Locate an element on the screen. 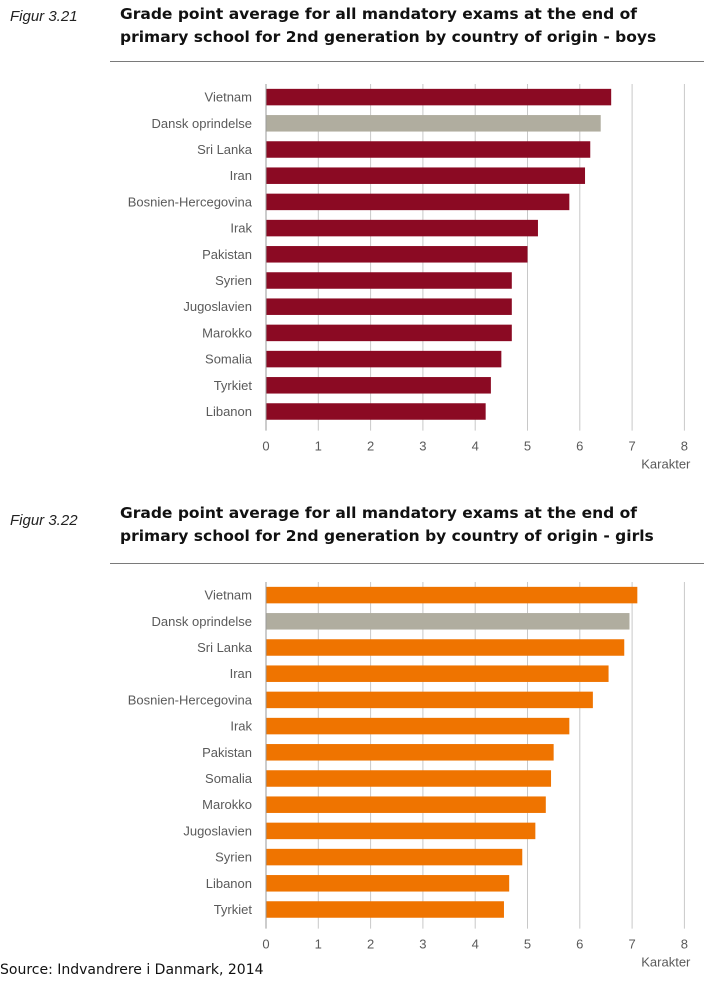 This screenshot has width=713, height=994. source-note: Source: Indvandrere i Danmark, 2014 is located at coordinates (132, 970).